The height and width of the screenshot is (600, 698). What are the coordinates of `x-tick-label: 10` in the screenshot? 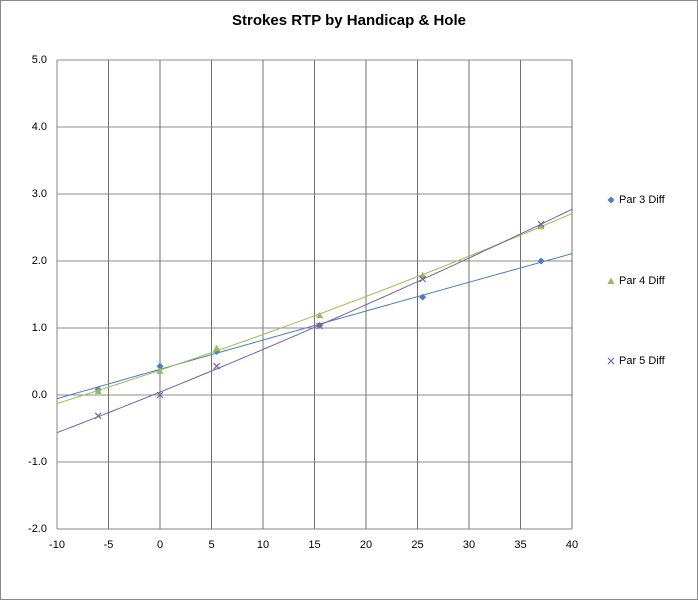 It's located at (263, 545).